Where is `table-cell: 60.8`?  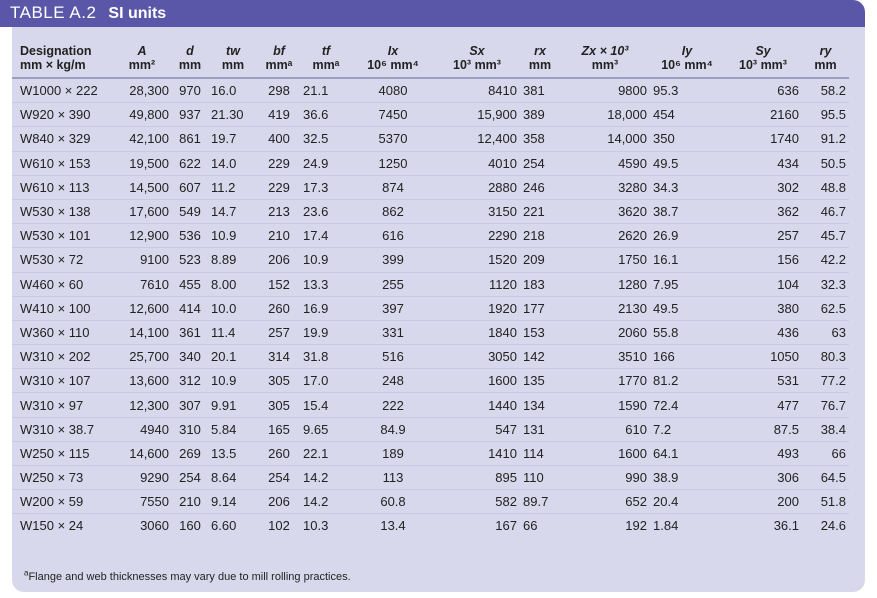
table-cell: 60.8 is located at coordinates (393, 501).